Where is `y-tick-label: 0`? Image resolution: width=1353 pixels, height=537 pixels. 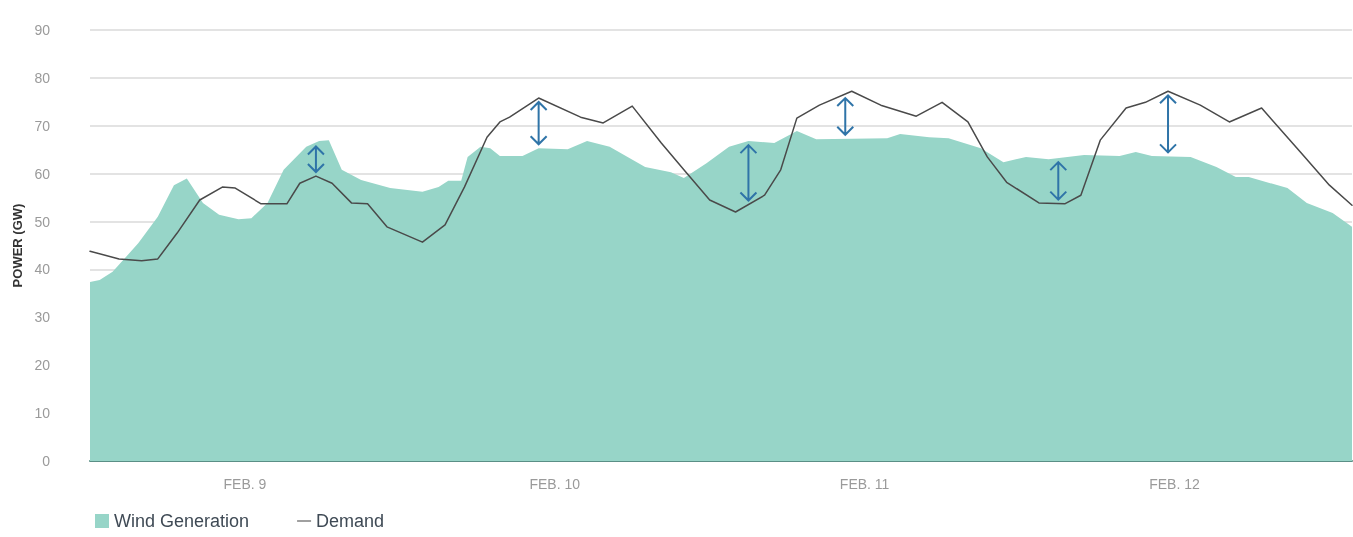
y-tick-label: 0 is located at coordinates (46, 461).